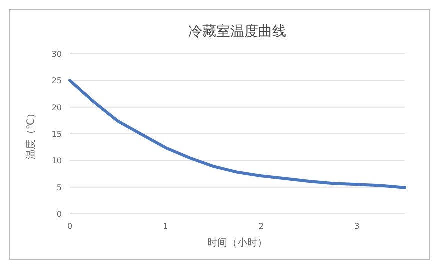  I want to click on x-tick-label: 2, so click(261, 226).